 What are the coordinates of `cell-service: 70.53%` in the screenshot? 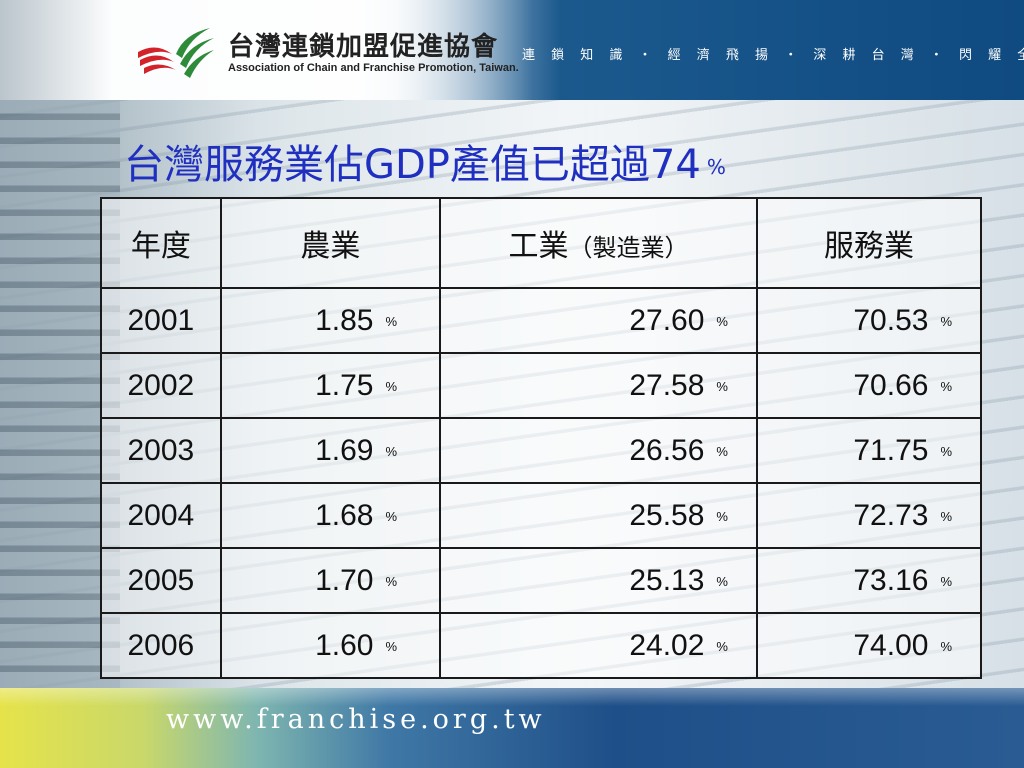 It's located at (869, 320).